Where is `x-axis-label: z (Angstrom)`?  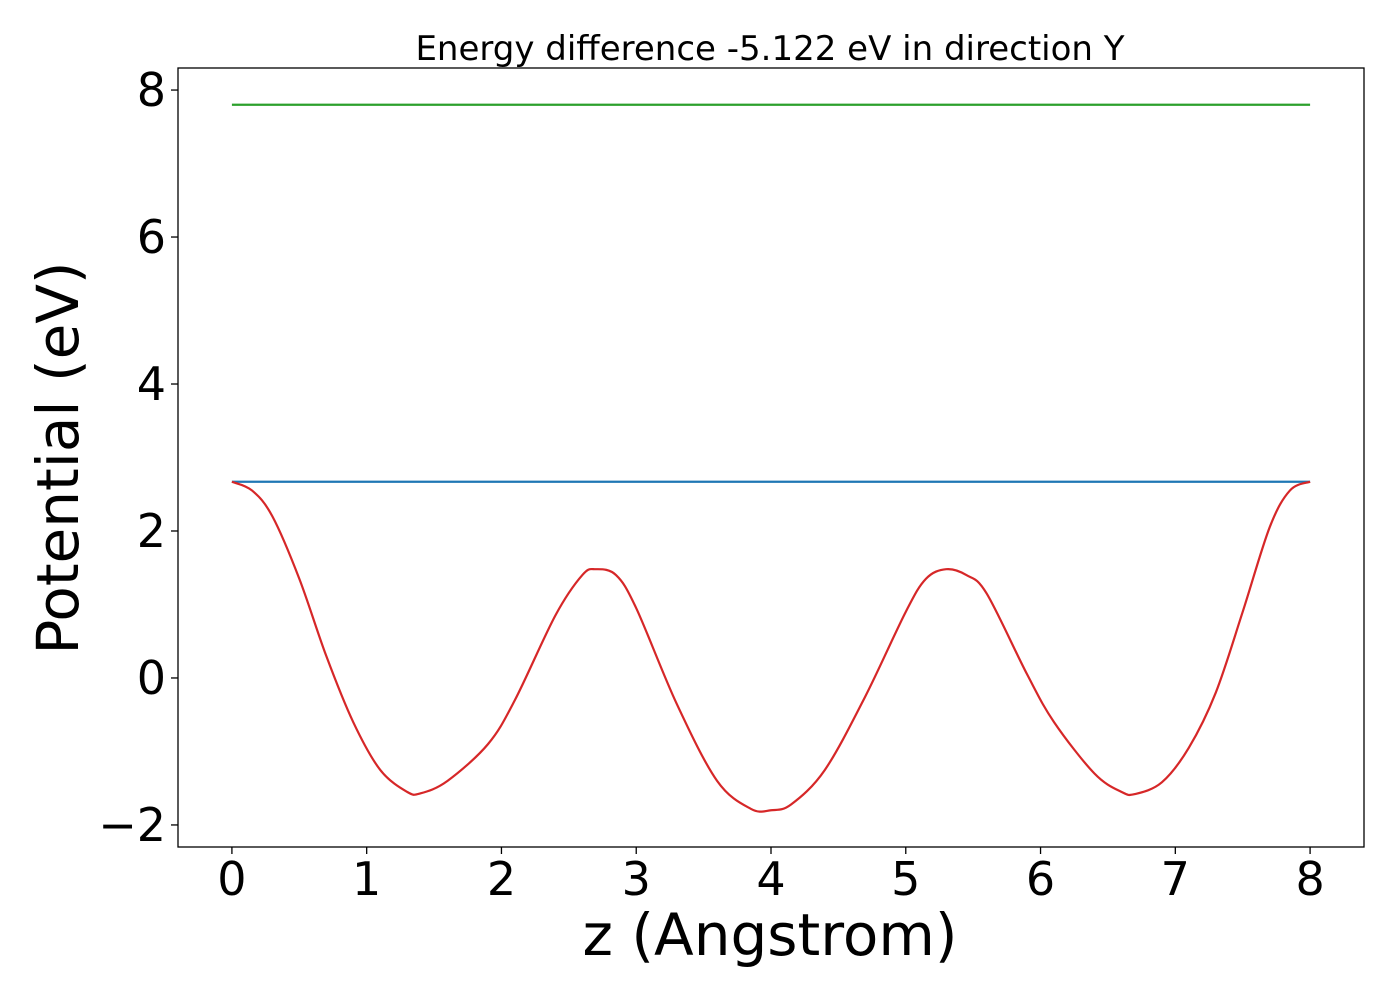 x-axis-label: z (Angstrom) is located at coordinates (770, 935).